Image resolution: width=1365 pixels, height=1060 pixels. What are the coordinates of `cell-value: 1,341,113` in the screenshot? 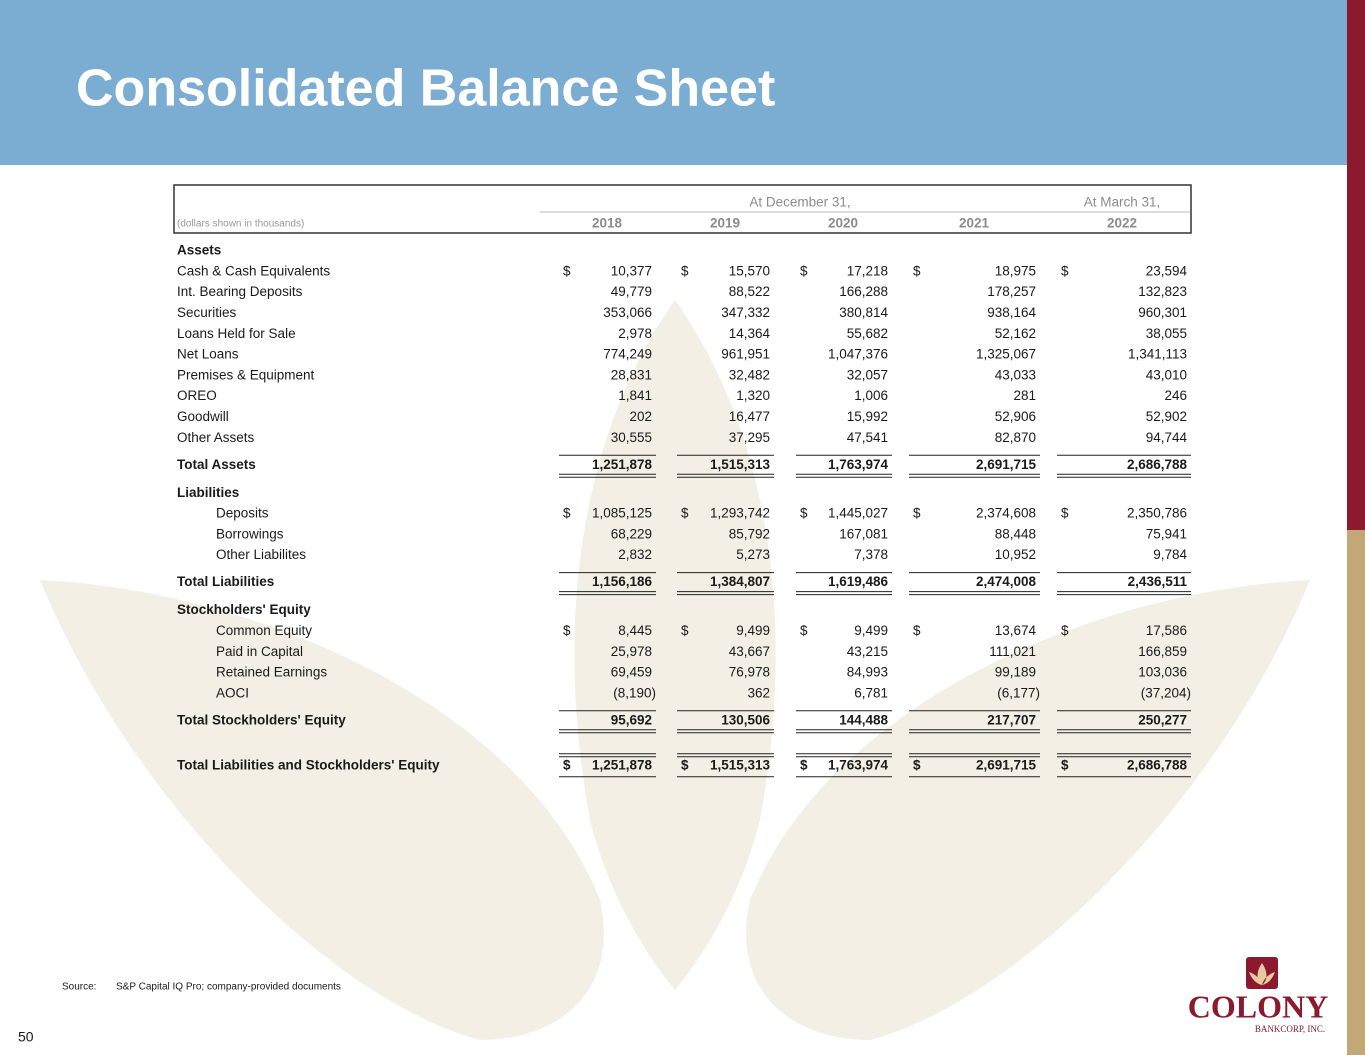 It's located at (1157, 354).